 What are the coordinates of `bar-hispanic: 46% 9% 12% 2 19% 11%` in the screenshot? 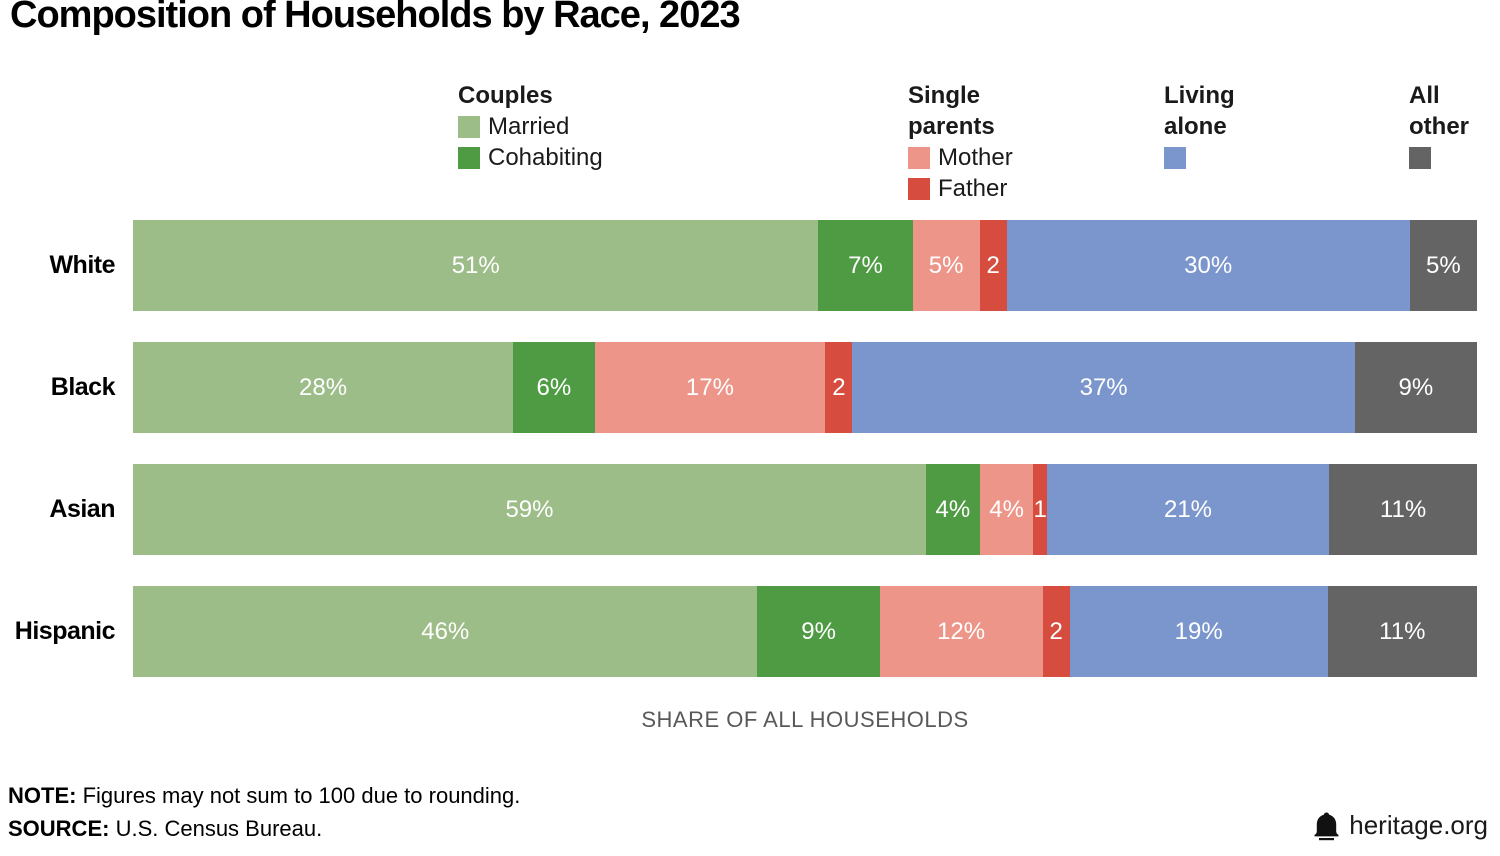 It's located at (805, 631).